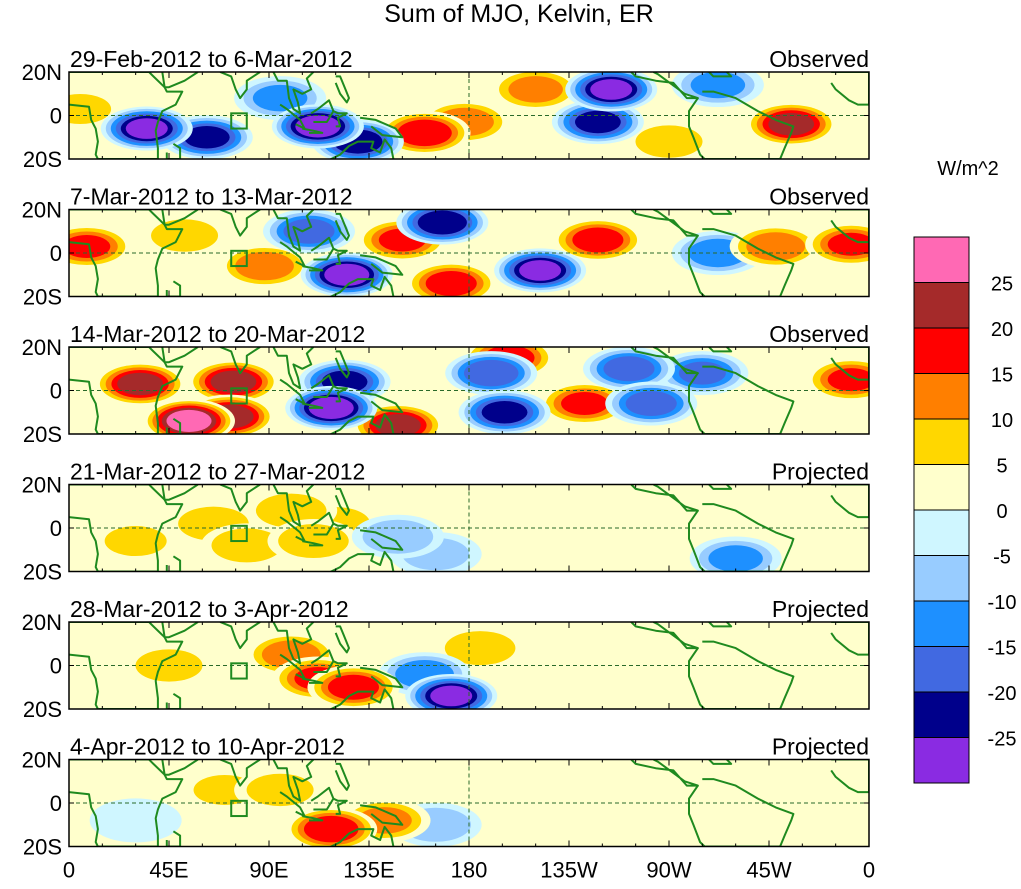 This screenshot has height=889, width=1021. I want to click on y-tick-label: 0, so click(56, 803).